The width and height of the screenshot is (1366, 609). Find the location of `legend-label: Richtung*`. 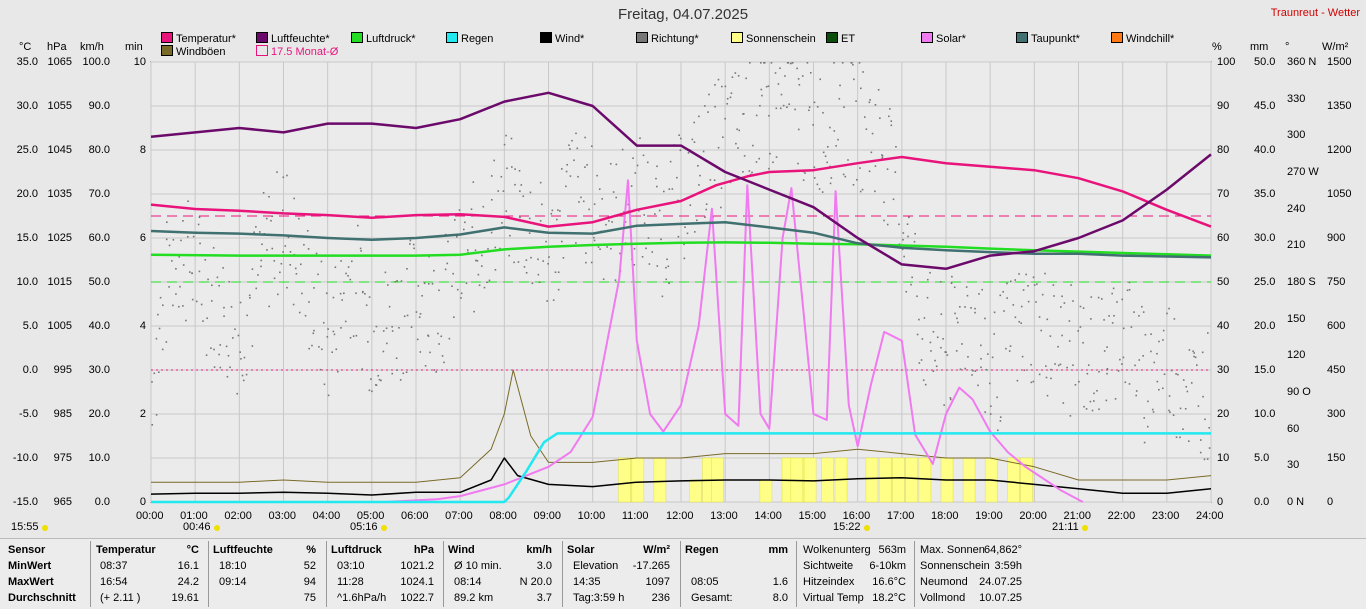

legend-label: Richtung* is located at coordinates (675, 39).